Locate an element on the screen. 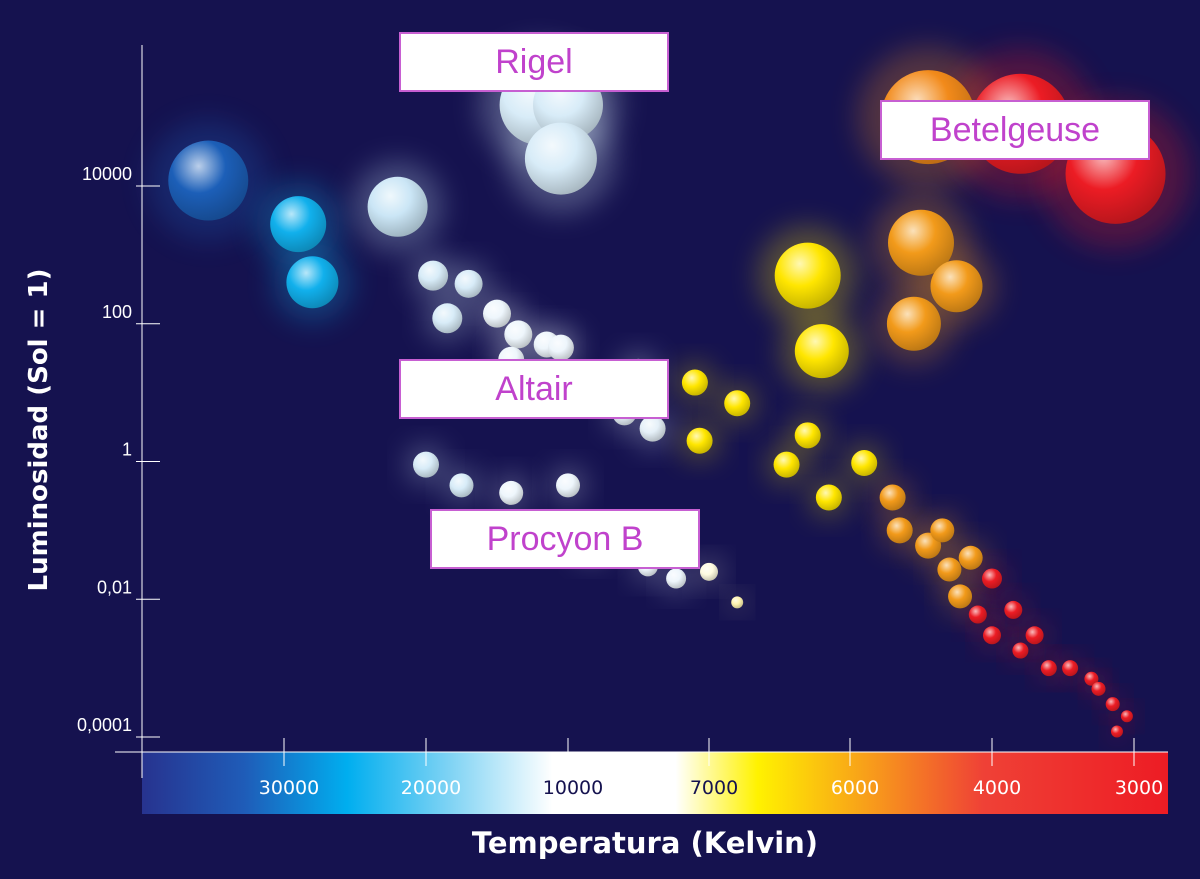 The image size is (1200, 879). y-tick-label: 0,01 is located at coordinates (114, 587).